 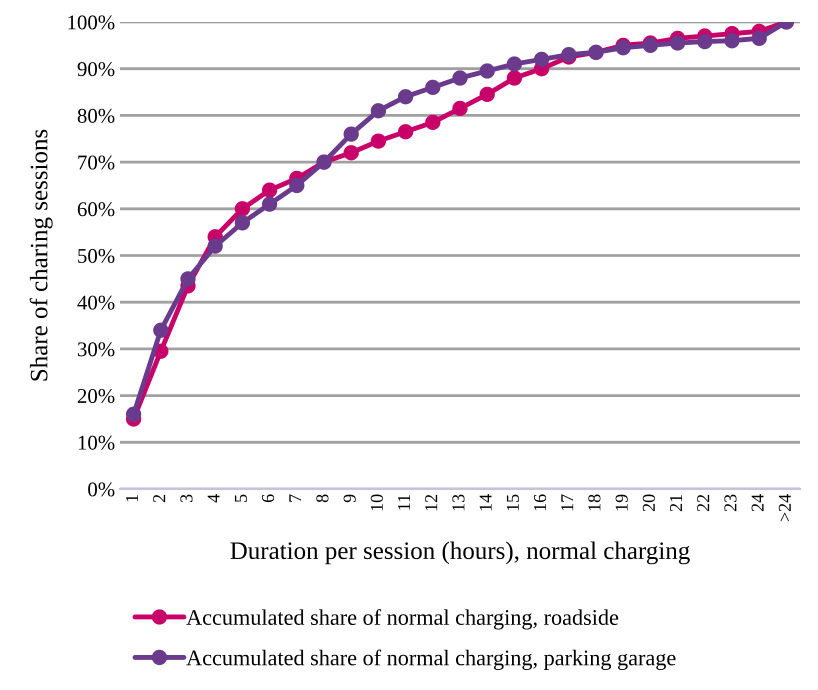 I want to click on x-tick-label: 15, so click(x=512, y=502).